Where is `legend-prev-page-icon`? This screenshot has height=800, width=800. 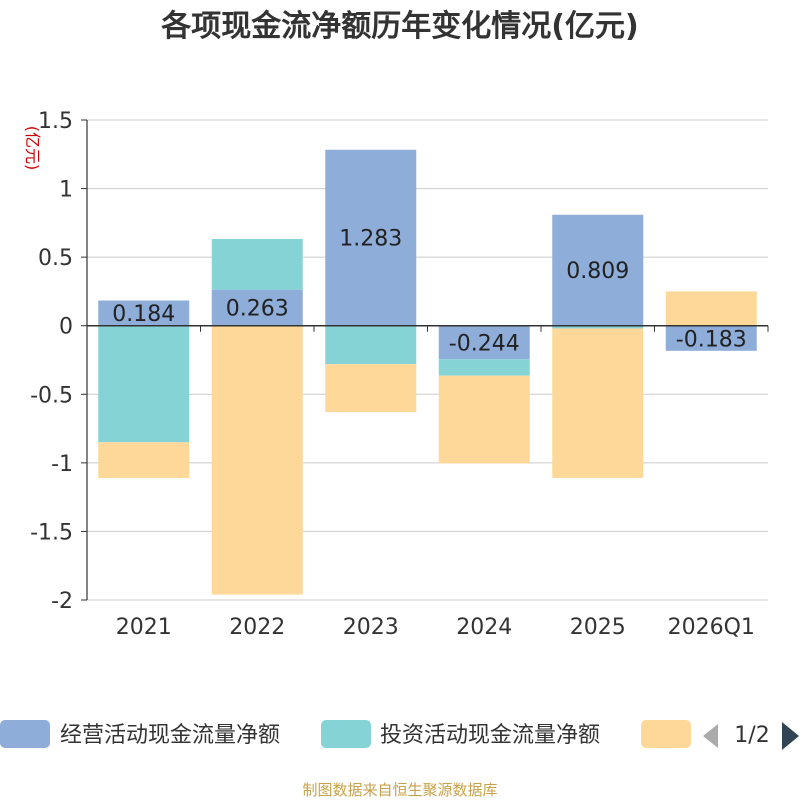 legend-prev-page-icon is located at coordinates (710, 736).